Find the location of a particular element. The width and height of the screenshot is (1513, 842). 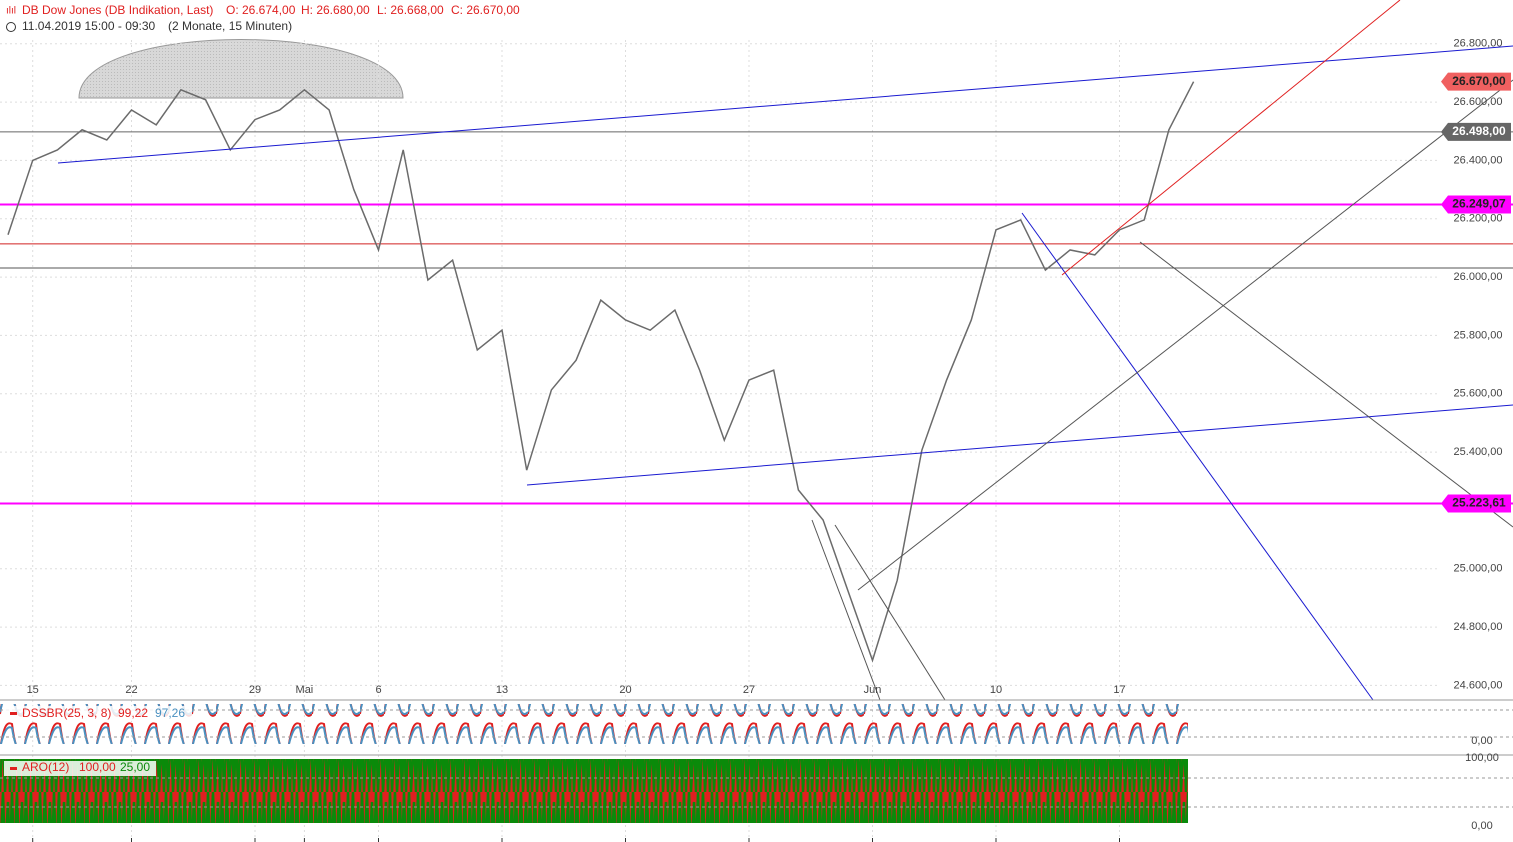

y-tick-label: 26.400,00 is located at coordinates (1478, 160).